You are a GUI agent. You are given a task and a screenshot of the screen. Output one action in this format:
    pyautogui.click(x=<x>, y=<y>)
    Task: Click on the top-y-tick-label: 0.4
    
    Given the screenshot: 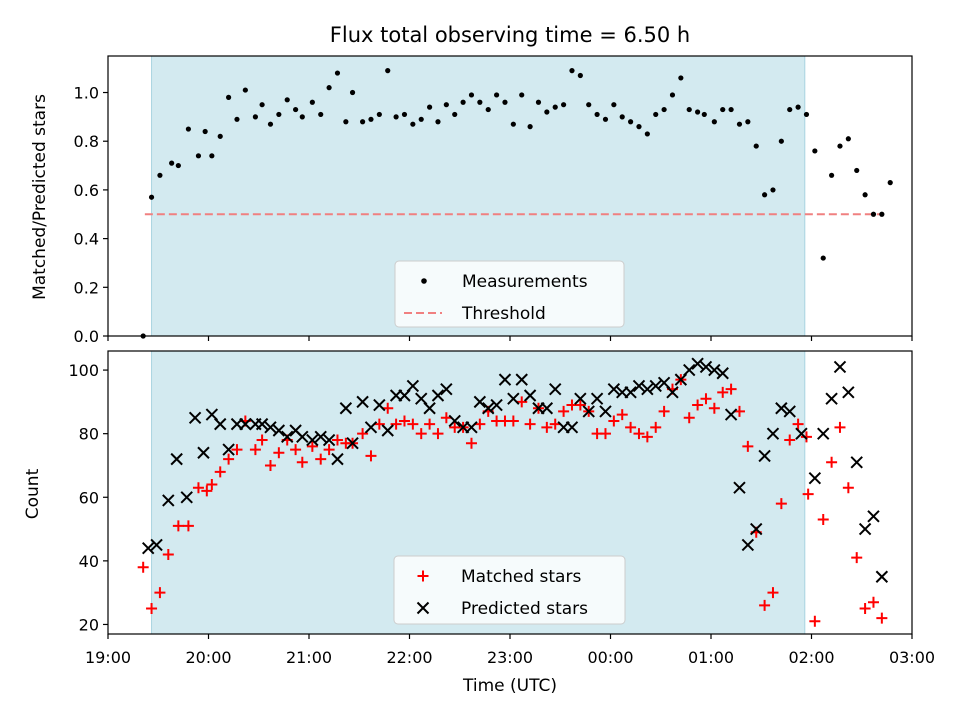 What is the action you would take?
    pyautogui.click(x=86, y=239)
    